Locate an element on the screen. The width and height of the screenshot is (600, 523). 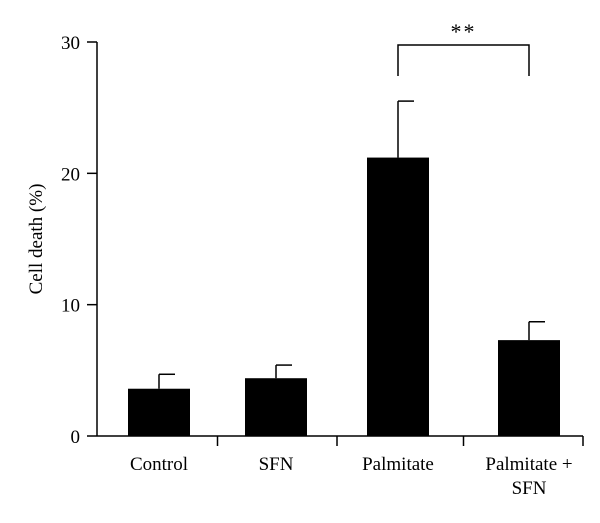
x-category-label: Palmitate + SFN is located at coordinates (528, 476).